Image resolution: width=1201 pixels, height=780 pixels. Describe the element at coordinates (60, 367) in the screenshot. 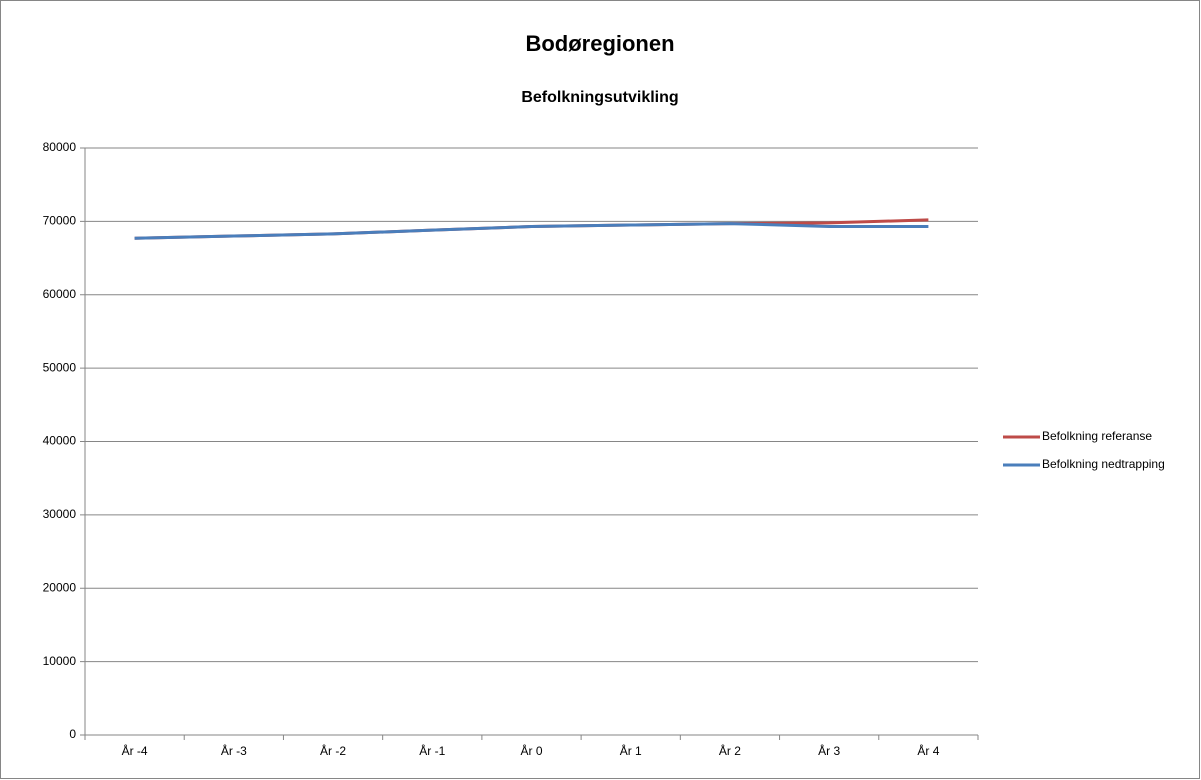

I see `y-tick-label: 50000` at that location.